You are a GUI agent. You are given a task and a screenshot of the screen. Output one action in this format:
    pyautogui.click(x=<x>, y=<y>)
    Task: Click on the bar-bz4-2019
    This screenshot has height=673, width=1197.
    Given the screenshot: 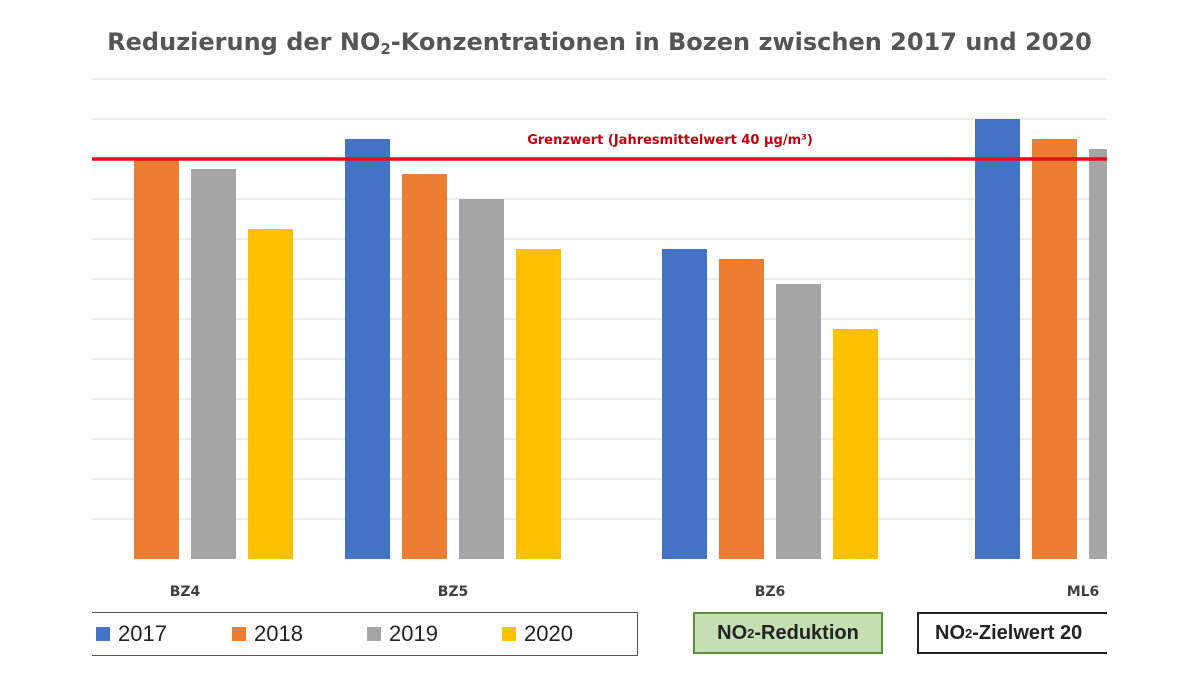 What is the action you would take?
    pyautogui.click(x=213, y=364)
    